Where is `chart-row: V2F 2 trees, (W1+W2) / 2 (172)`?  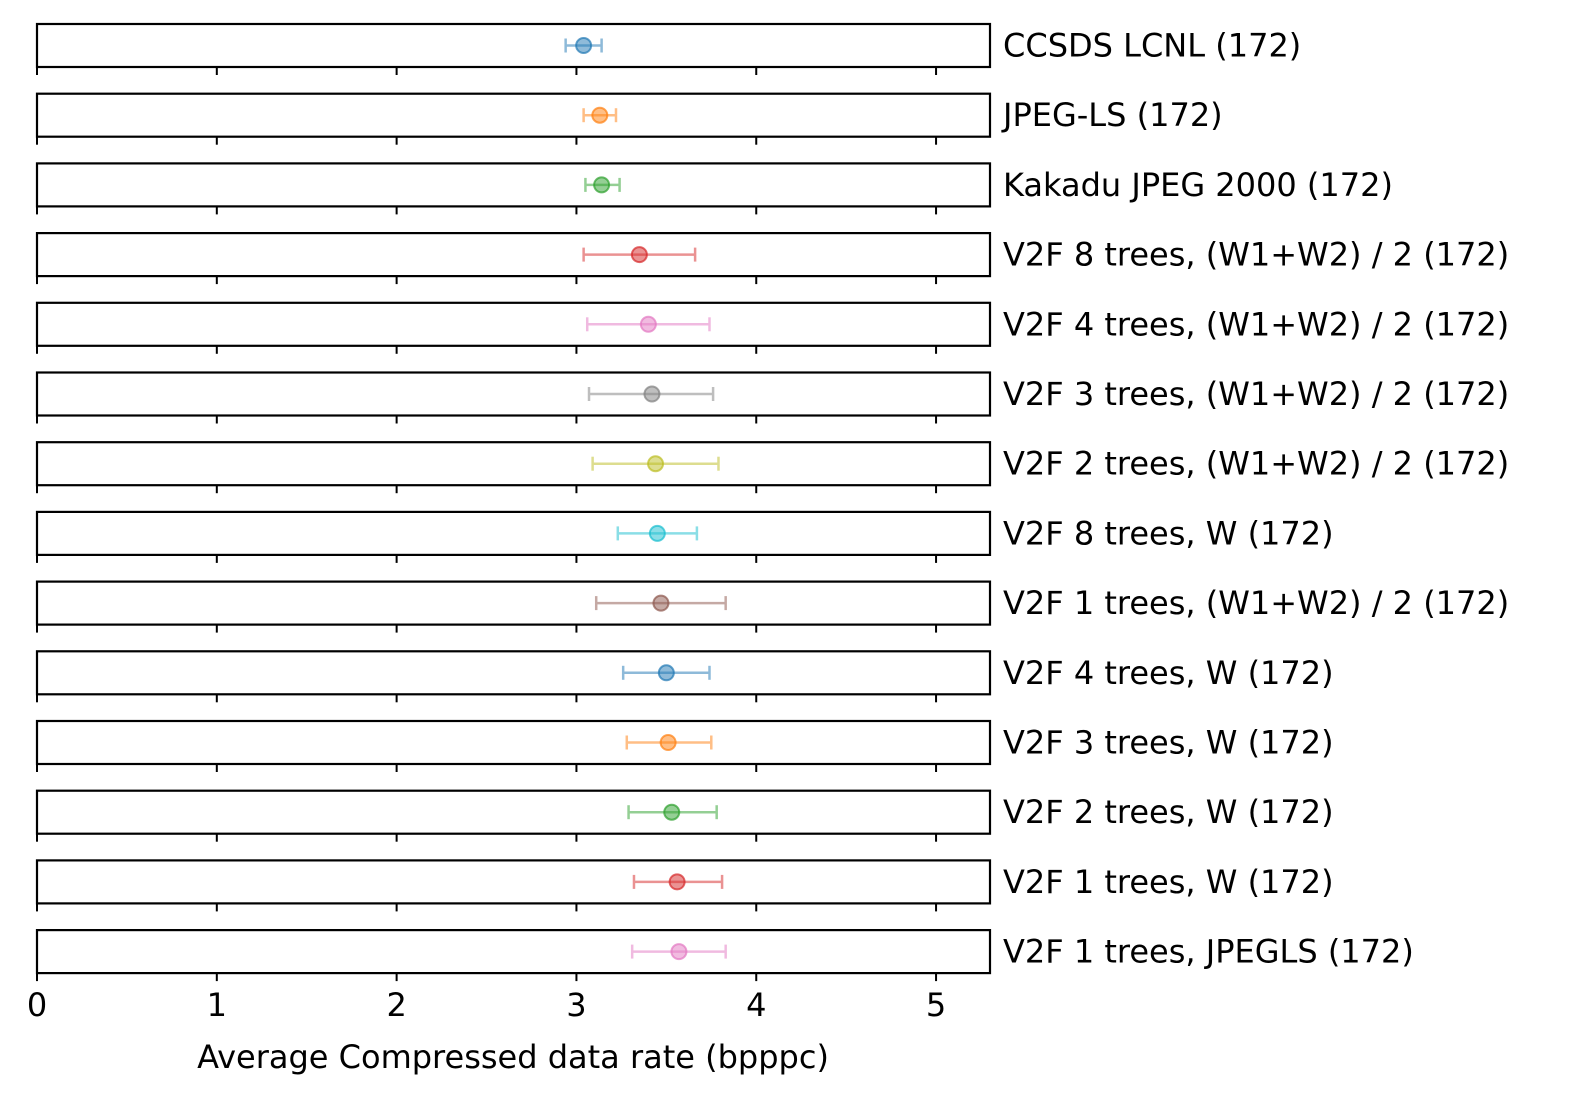
chart-row: V2F 2 trees, (W1+W2) / 2 (172) is located at coordinates (772, 467).